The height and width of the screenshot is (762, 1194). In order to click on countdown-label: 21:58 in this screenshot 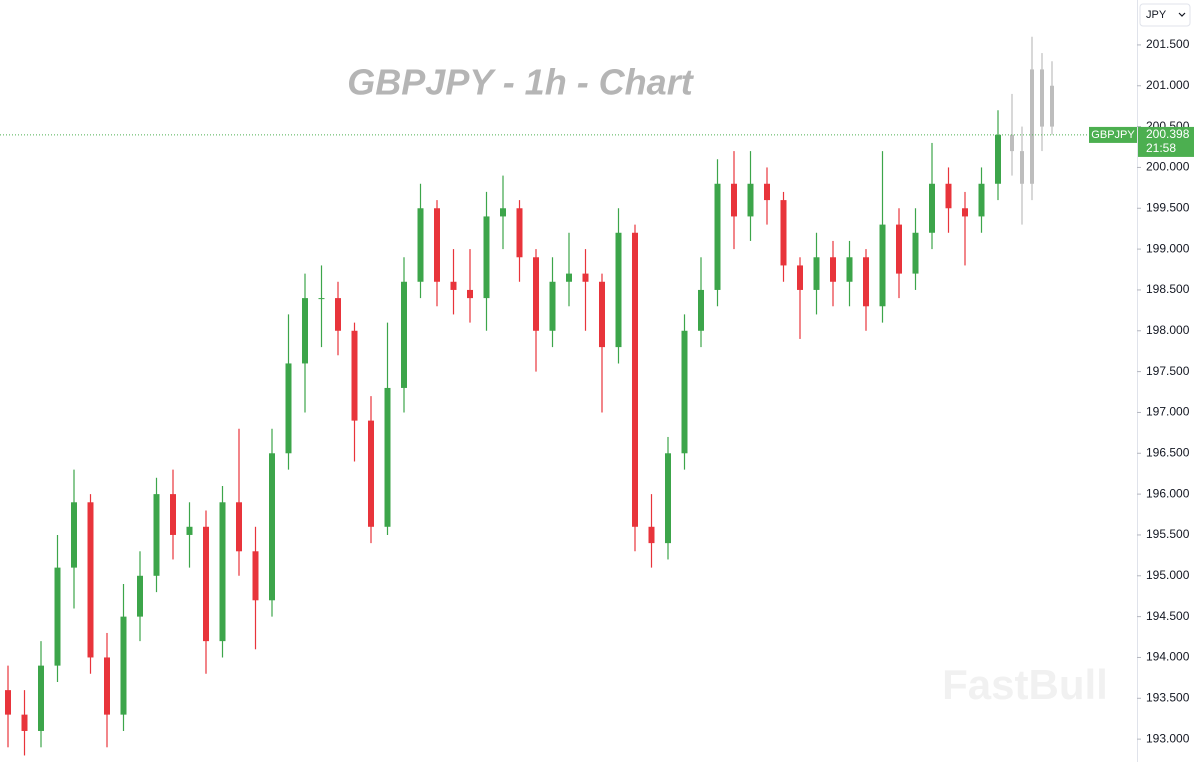, I will do `click(1161, 148)`.